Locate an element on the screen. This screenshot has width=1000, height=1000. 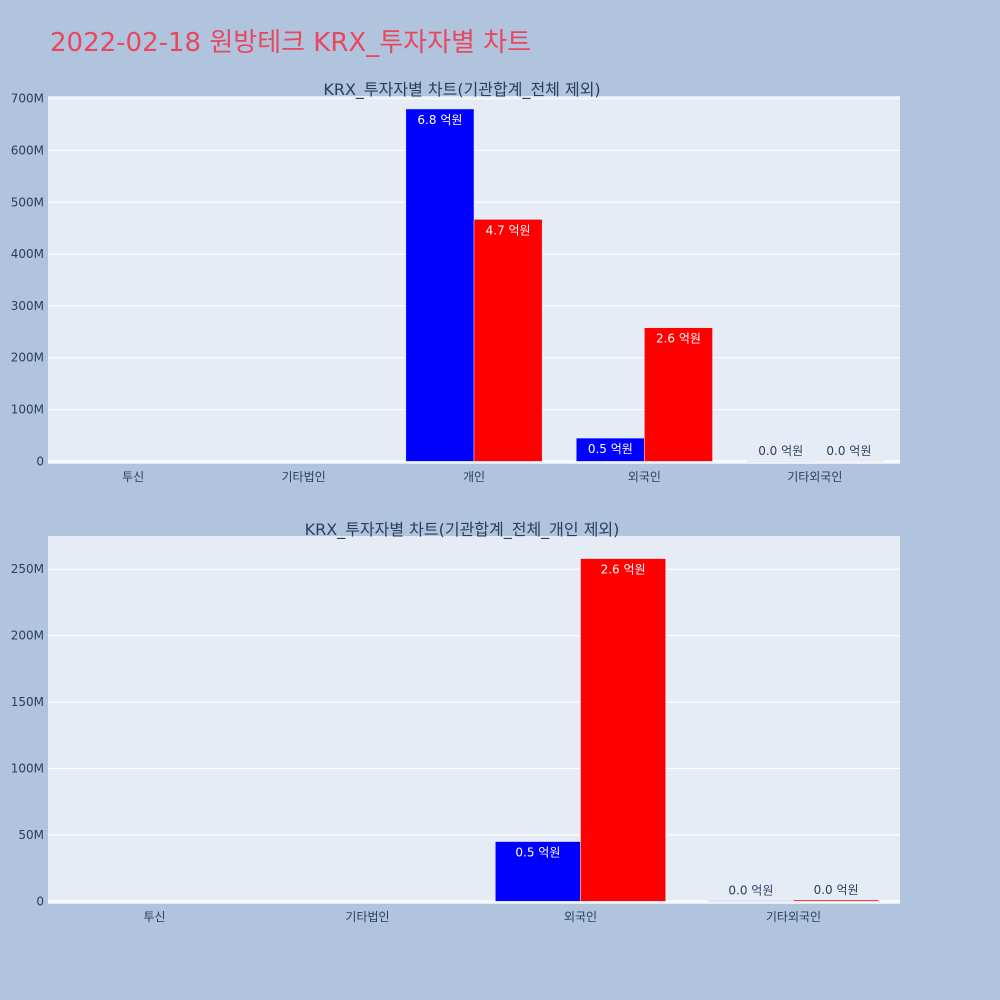
y-tick-label: 300M is located at coordinates (27, 306).